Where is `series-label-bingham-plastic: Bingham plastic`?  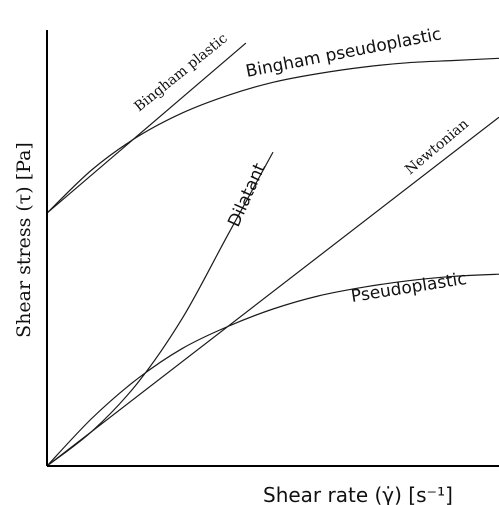 series-label-bingham-plastic: Bingham plastic is located at coordinates (180, 72).